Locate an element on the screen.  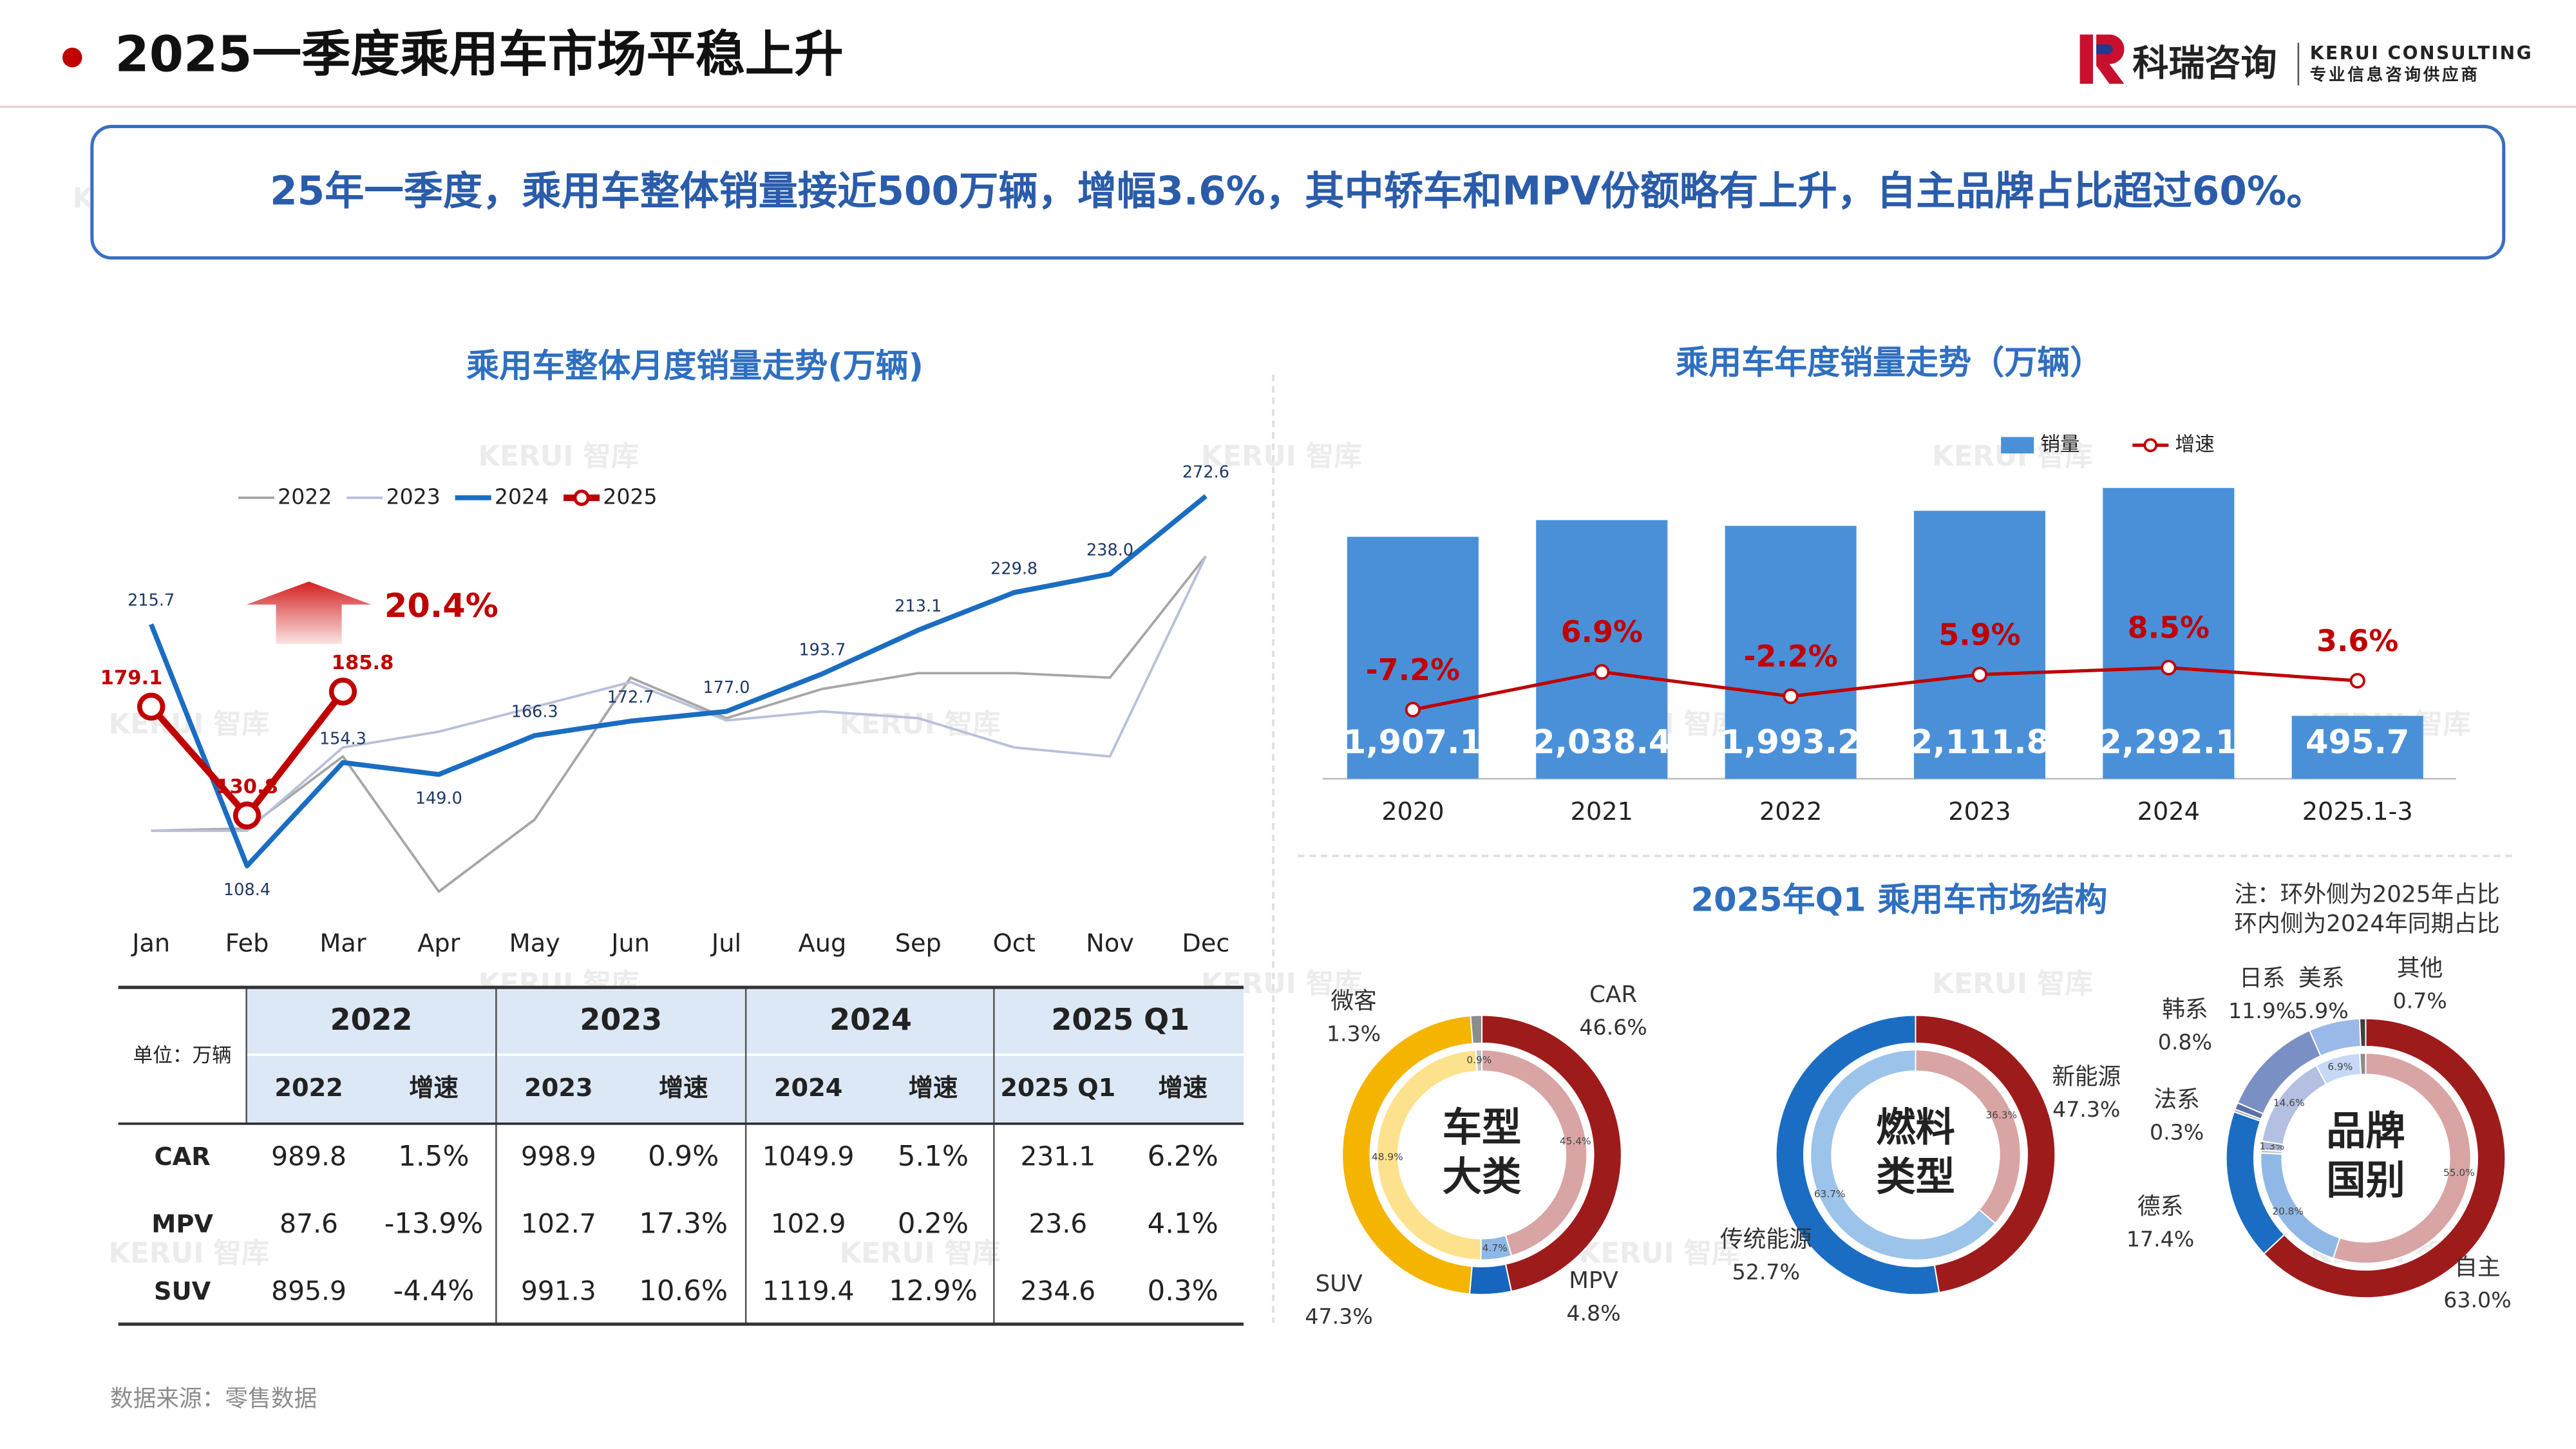
slice-value: 52.7% is located at coordinates (1766, 1272).